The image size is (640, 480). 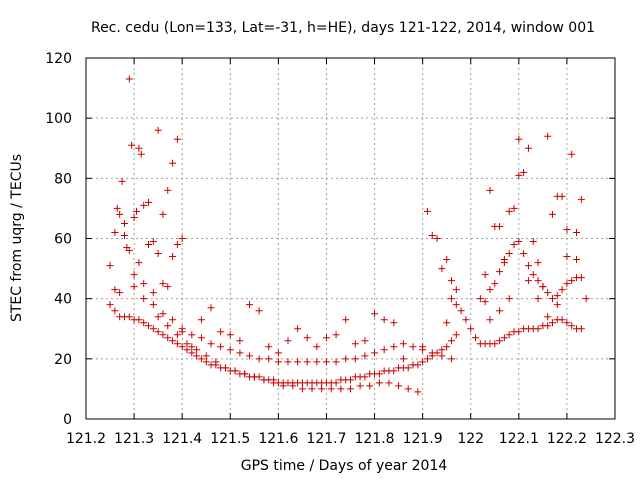 I want to click on y-tick-label: 40, so click(x=63, y=300).